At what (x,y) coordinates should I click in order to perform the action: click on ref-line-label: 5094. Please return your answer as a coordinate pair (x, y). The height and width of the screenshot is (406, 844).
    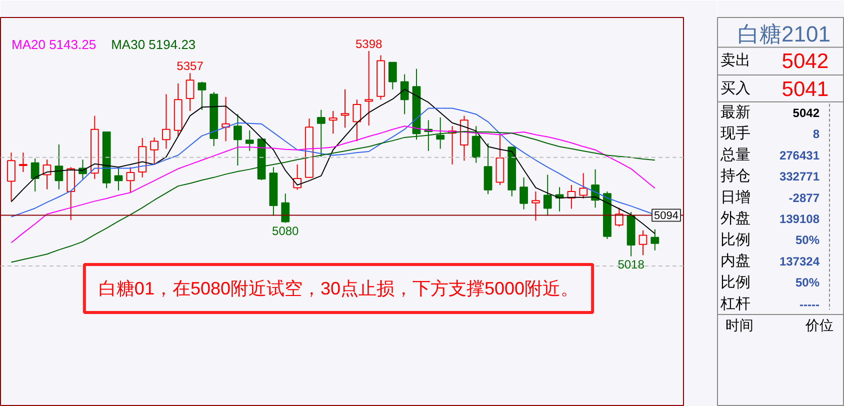
    Looking at the image, I should click on (666, 216).